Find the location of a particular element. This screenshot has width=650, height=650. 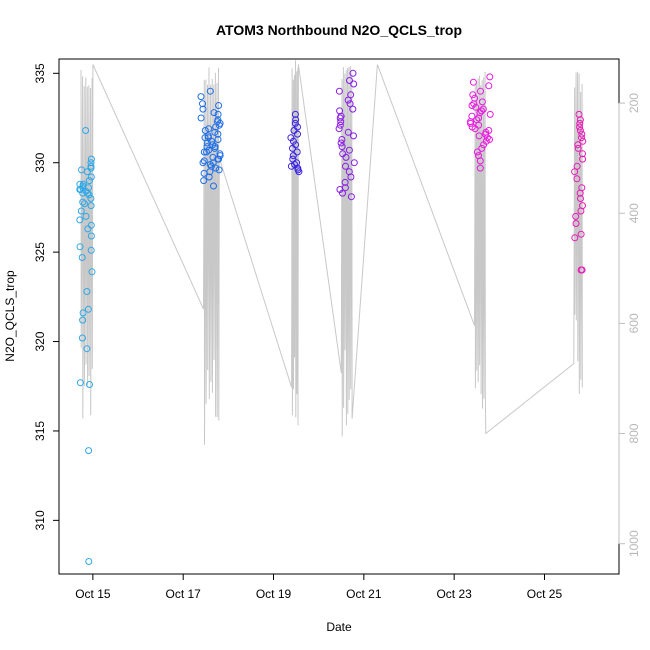

y-axis: 310 315 320 325 330 335 is located at coordinates (46, 296).